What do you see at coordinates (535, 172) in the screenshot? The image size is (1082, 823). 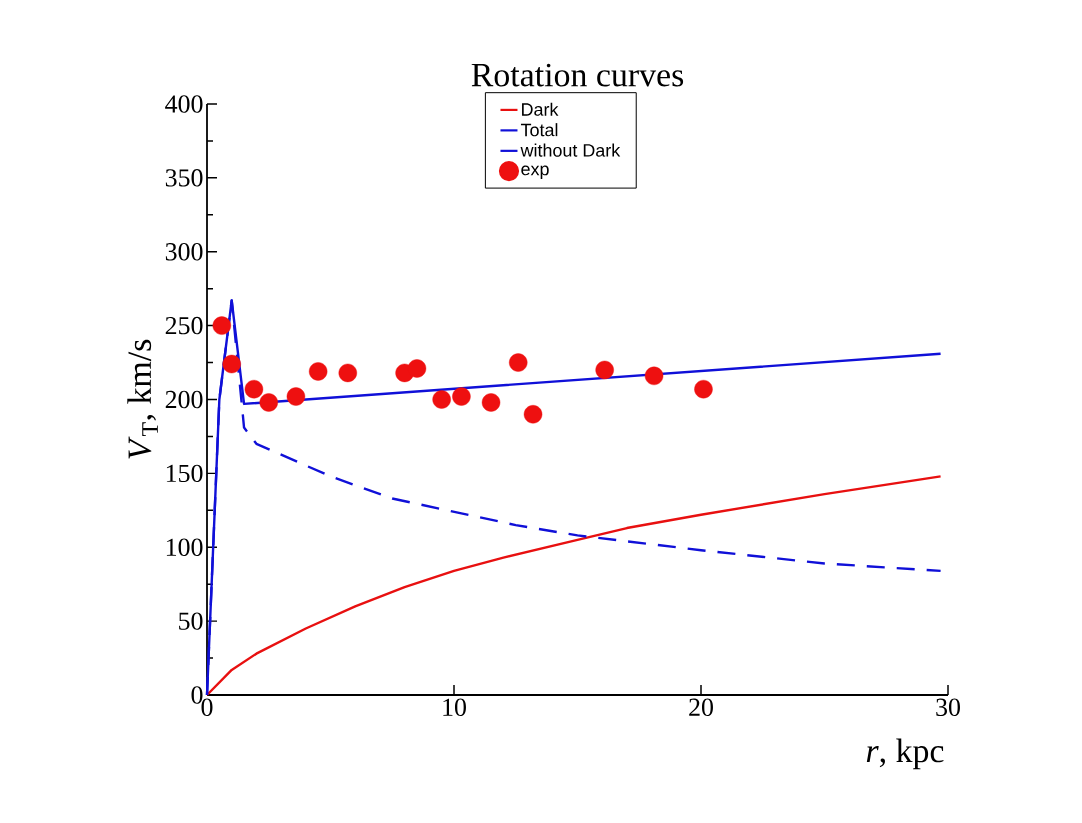 I see `legend-label: exp` at bounding box center [535, 172].